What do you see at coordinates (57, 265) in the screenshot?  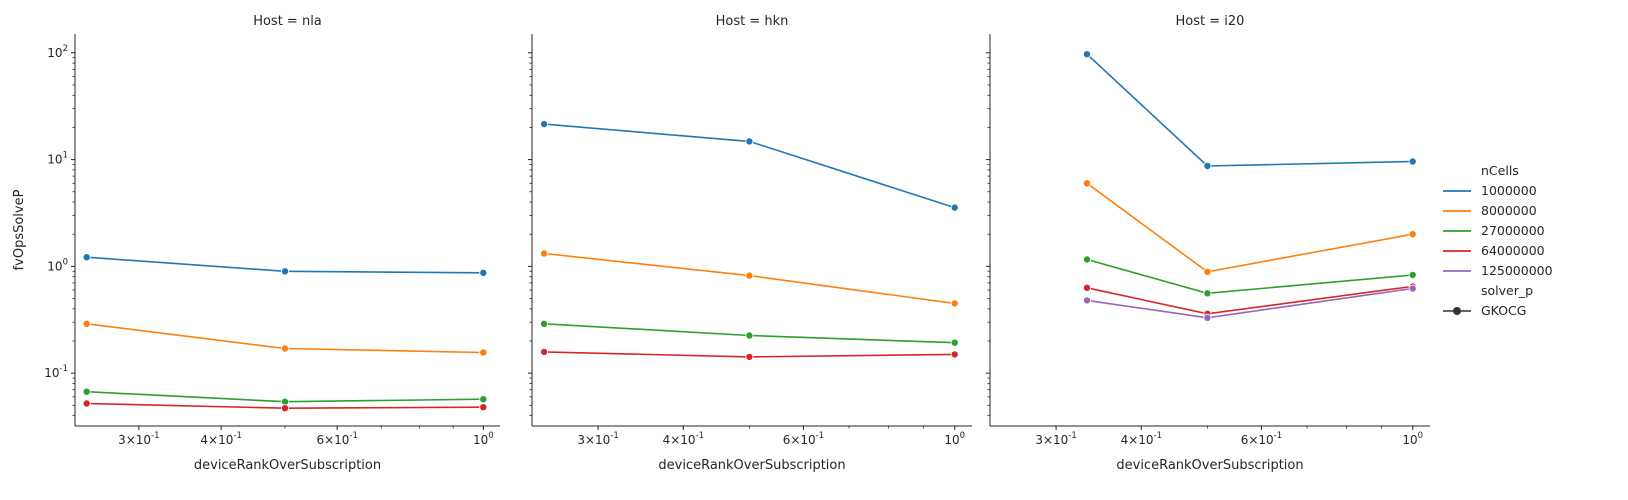 I see `y-tick-label: 10⁰` at bounding box center [57, 265].